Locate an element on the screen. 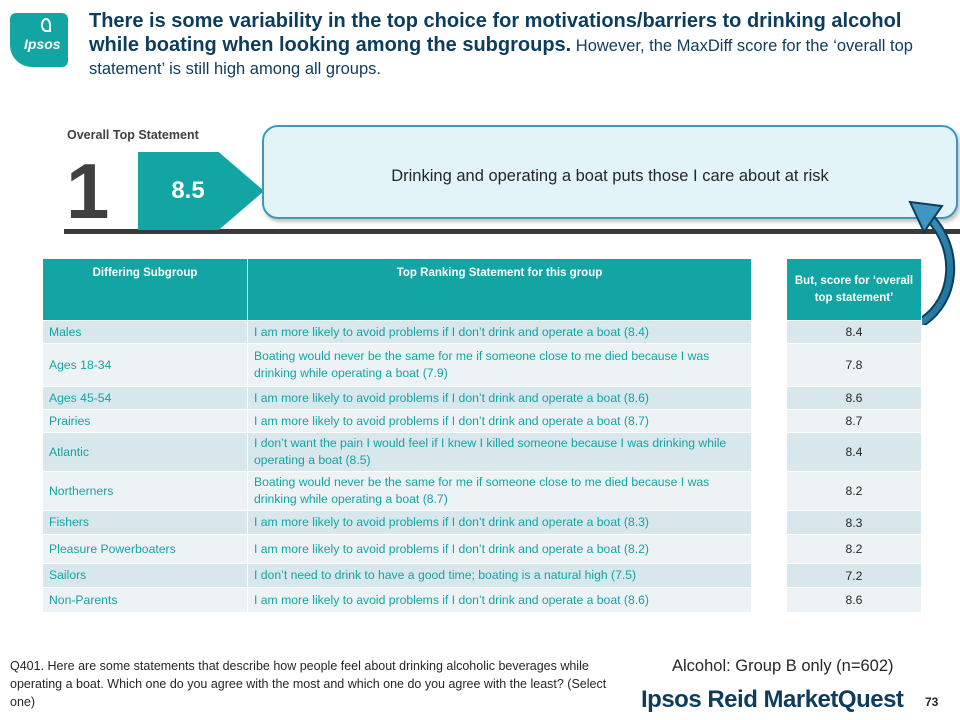 This screenshot has width=960, height=720. header-overall-score: But, score for ‘overall top statement’ is located at coordinates (854, 289).